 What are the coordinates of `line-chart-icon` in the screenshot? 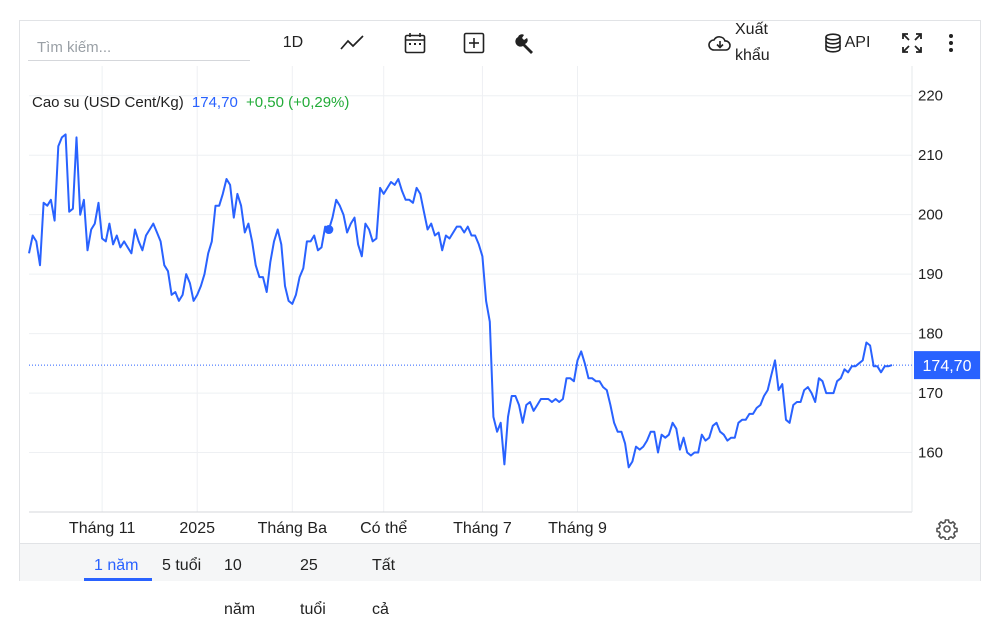 It's located at (352, 42).